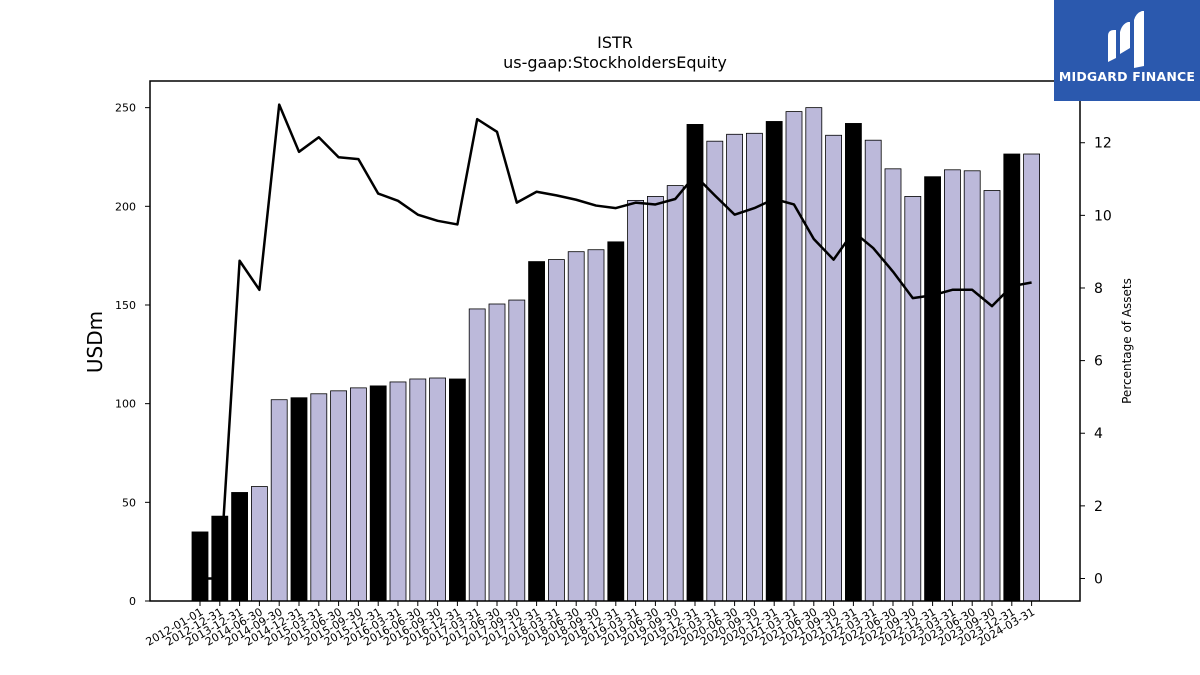 This screenshot has width=1200, height=675. What do you see at coordinates (1098, 434) in the screenshot?
I see `y2-tick-label: 4` at bounding box center [1098, 434].